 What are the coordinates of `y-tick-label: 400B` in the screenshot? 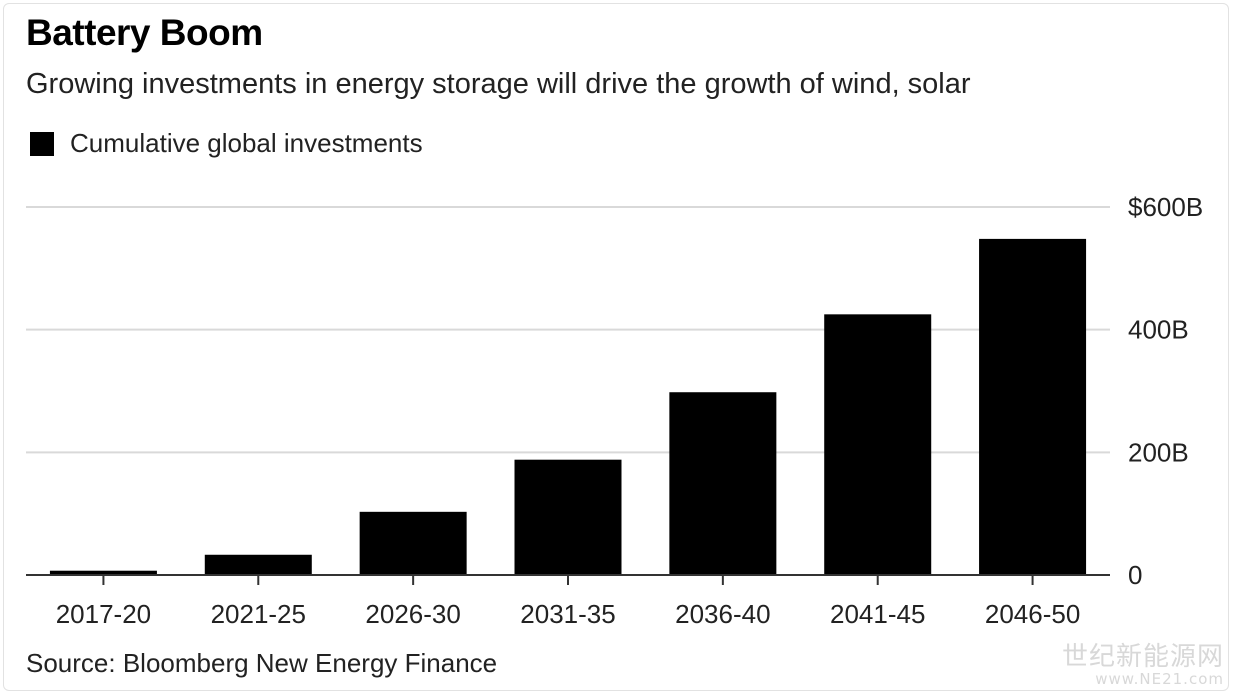 It's located at (1158, 330).